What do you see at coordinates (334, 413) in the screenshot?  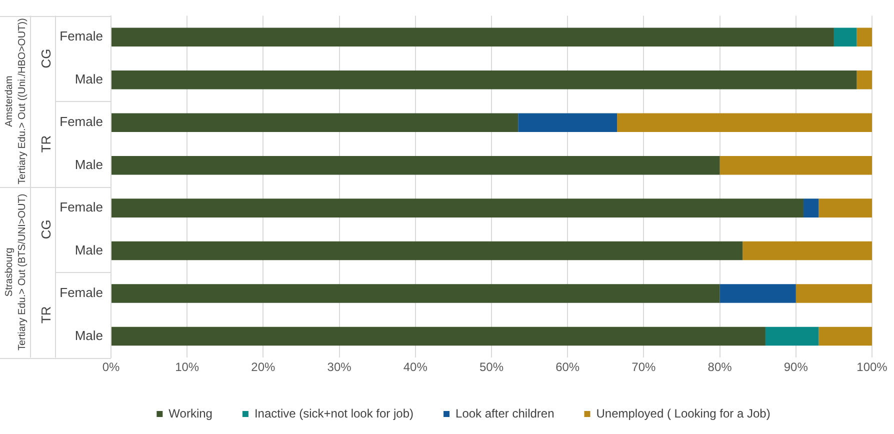 I see `legend-label: Inactive (sick+not look for job)` at bounding box center [334, 413].